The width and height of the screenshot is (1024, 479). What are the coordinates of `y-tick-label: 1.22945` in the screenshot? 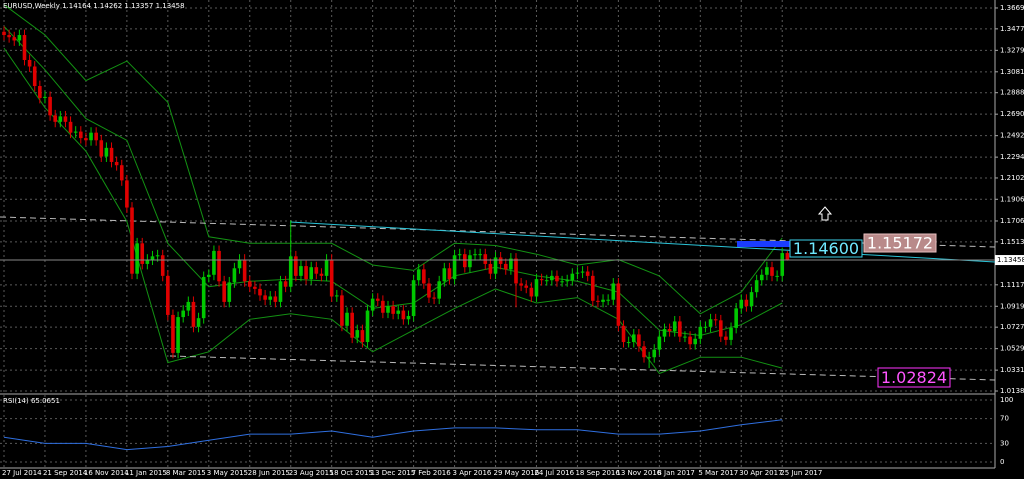 It's located at (1012, 157).